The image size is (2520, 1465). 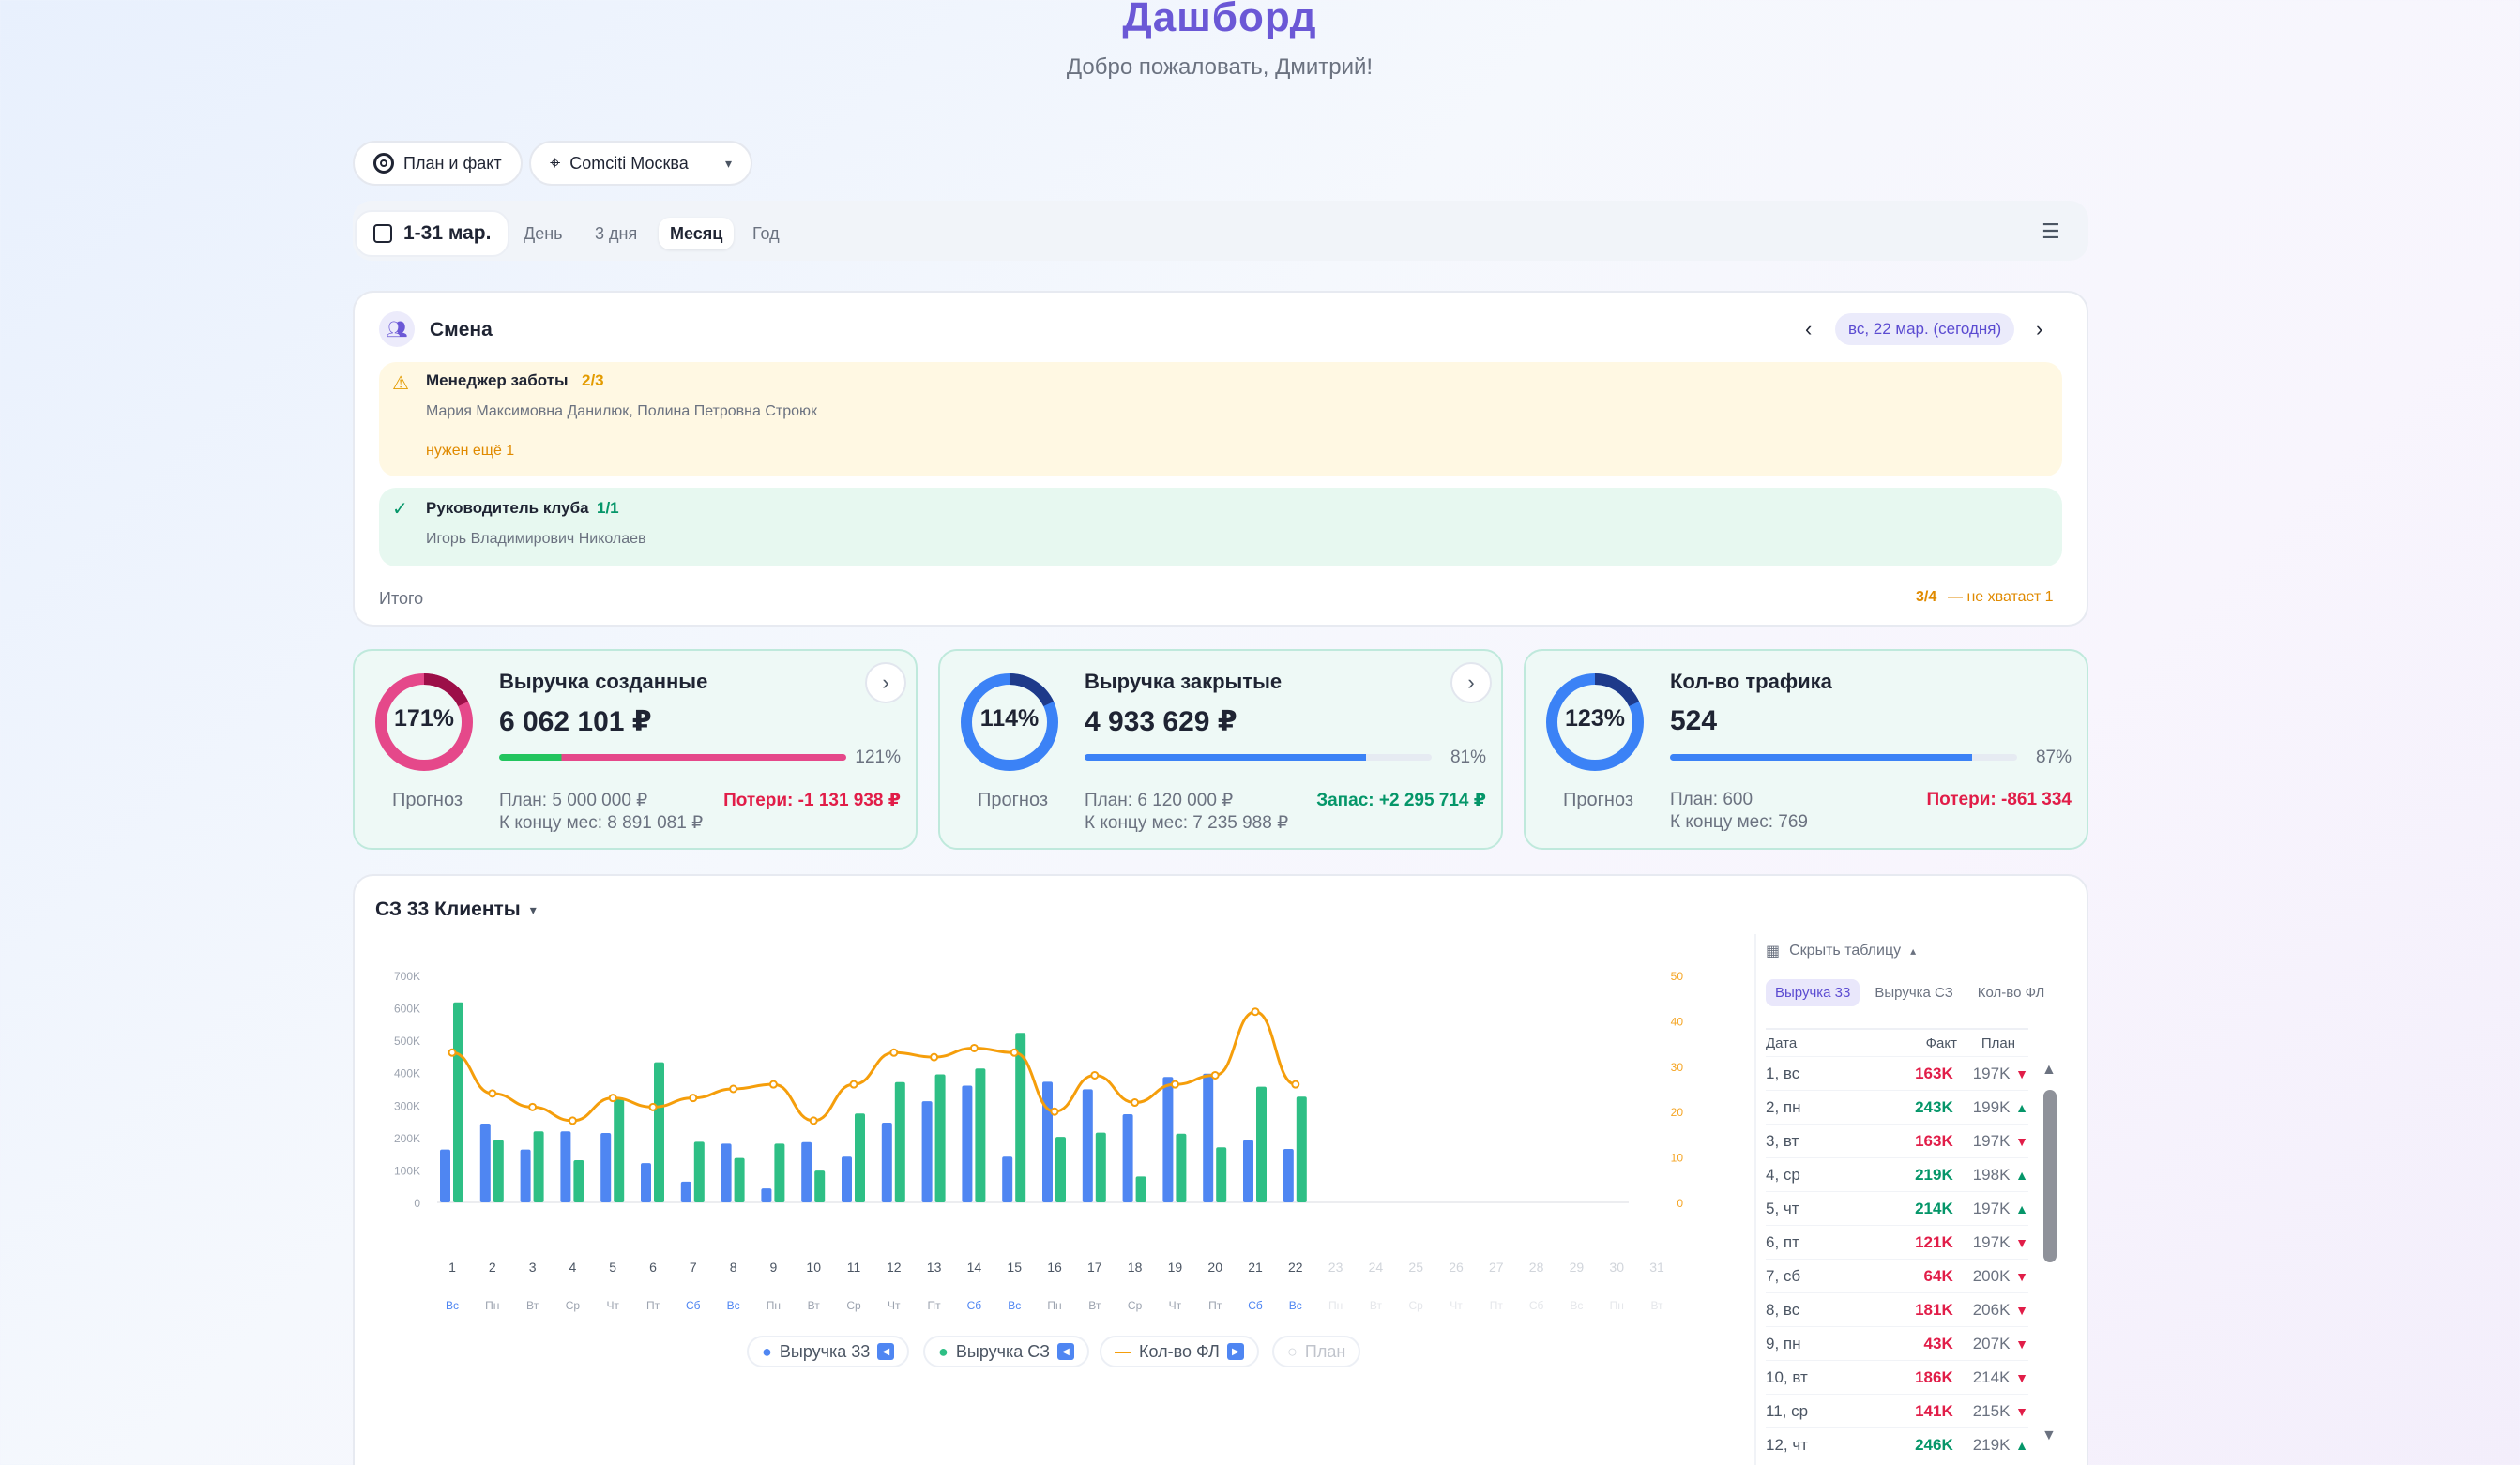 What do you see at coordinates (640, 163) in the screenshot?
I see `club-select: ⌖ Comciti Москва ▾` at bounding box center [640, 163].